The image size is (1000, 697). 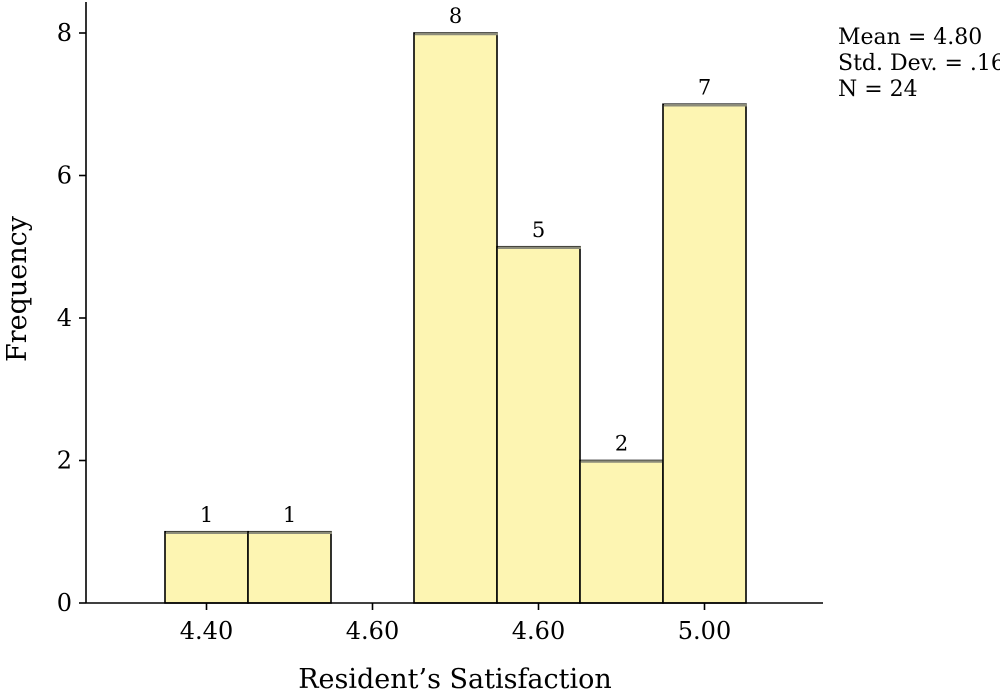 I want to click on x-tick-label-3: 5.00, so click(x=704, y=631).